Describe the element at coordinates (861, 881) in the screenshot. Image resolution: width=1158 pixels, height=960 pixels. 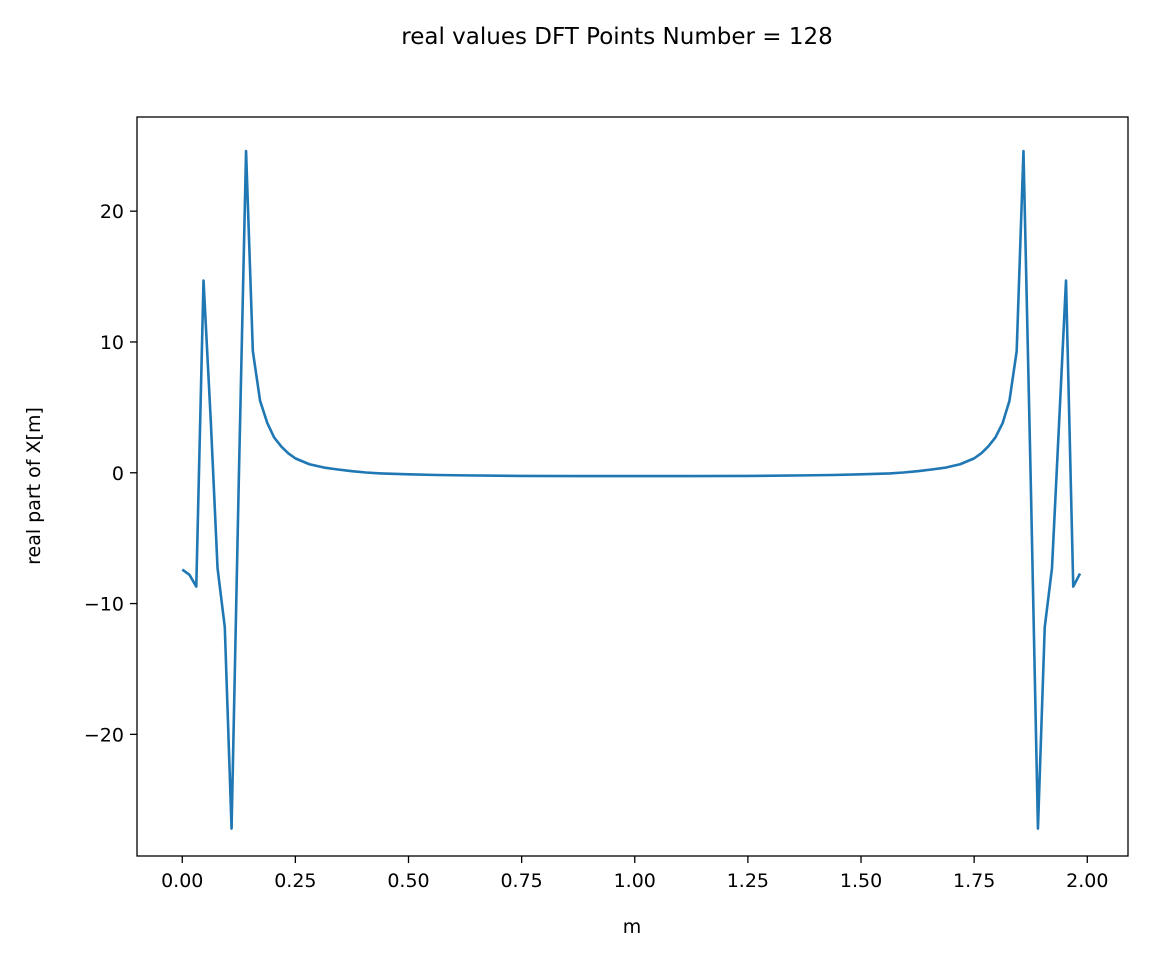
I see `x-tick-label: 1.50` at that location.